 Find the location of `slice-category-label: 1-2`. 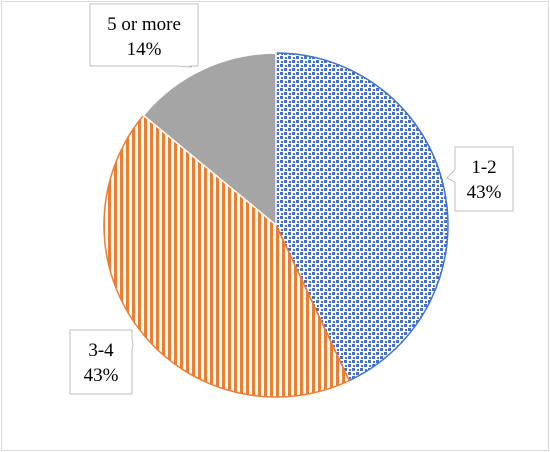

slice-category-label: 1-2 is located at coordinates (483, 167).